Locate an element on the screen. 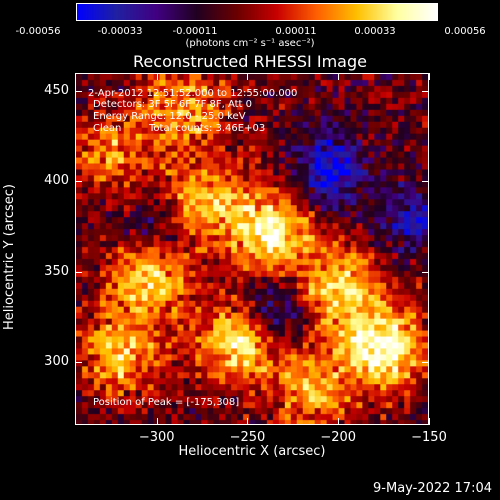 This screenshot has height=500, width=500. y-axis-label: Heliocentric Y (arcsec) is located at coordinates (9, 257).